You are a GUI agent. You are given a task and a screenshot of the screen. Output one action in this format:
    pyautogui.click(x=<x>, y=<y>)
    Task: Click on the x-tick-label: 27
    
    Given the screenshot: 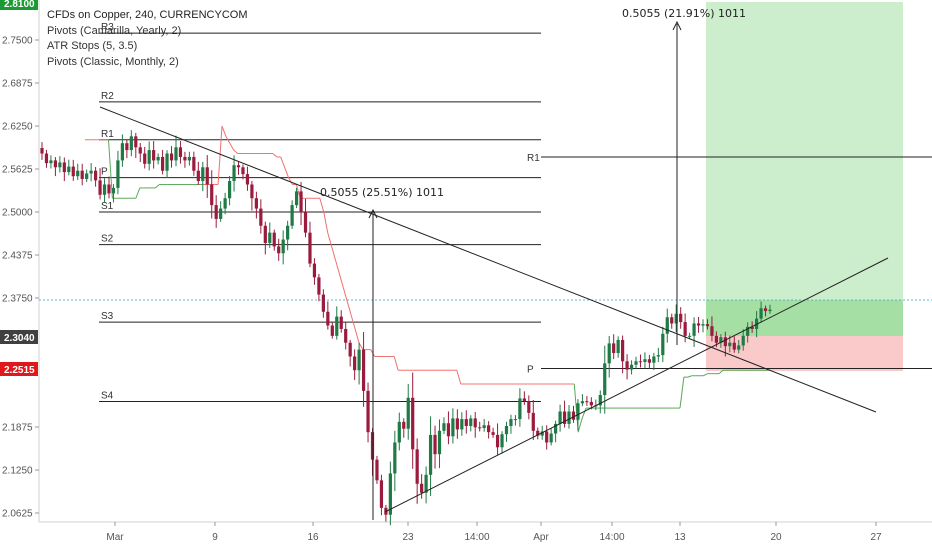 What is the action you would take?
    pyautogui.click(x=876, y=537)
    